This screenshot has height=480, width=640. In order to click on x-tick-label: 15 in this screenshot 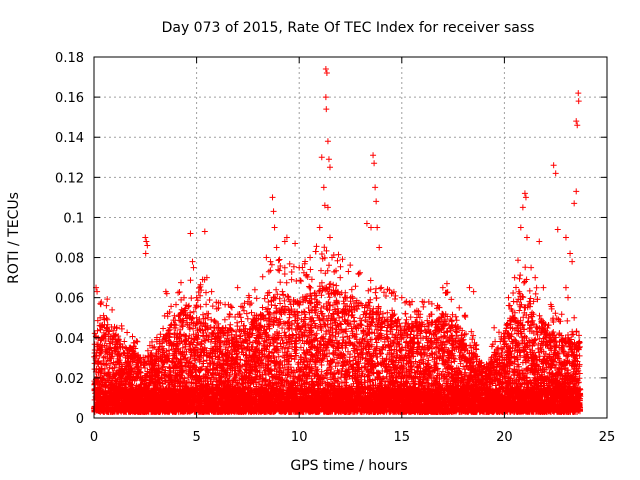, I will do `click(402, 437)`.